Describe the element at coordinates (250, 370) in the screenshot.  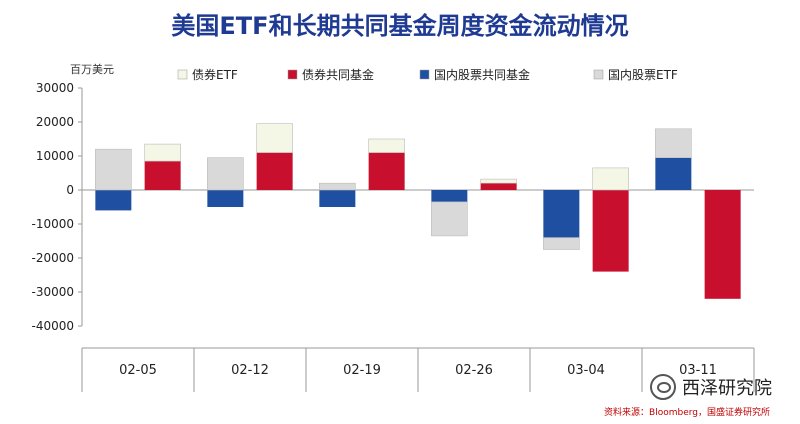
I see `x-tick-label: 02-12` at that location.